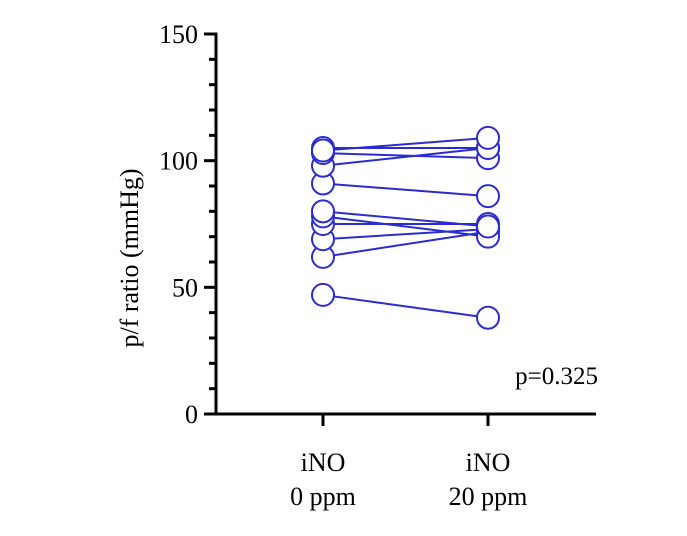  Describe the element at coordinates (408, 462) in the screenshot. I see `x-ticks: iNO 0 ppm iNO 20 ppm` at that location.